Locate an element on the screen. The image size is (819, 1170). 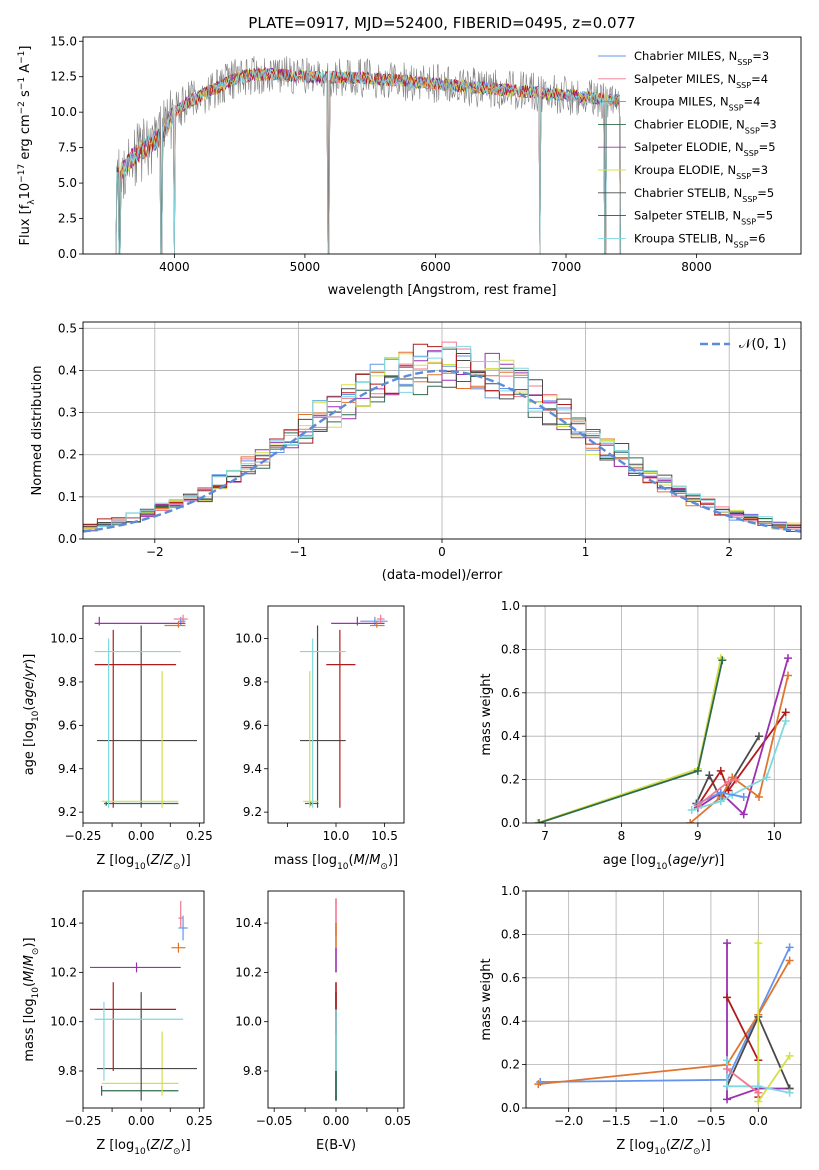
plot-area-age_vs_mass is located at coordinates (344, 711).